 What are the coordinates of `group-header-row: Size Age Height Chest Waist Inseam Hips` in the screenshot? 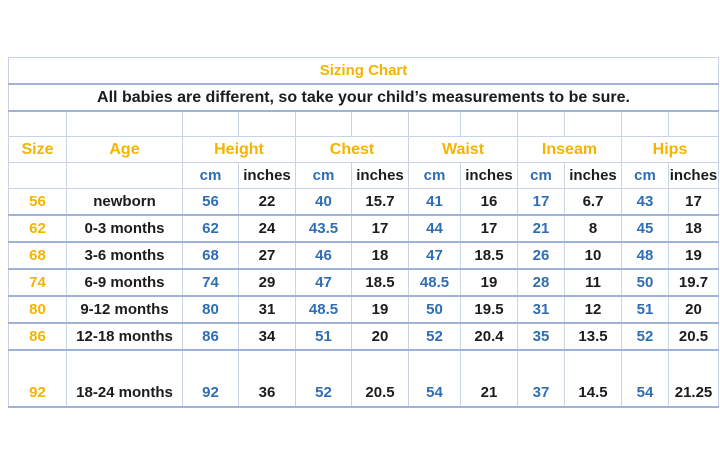 It's located at (364, 149).